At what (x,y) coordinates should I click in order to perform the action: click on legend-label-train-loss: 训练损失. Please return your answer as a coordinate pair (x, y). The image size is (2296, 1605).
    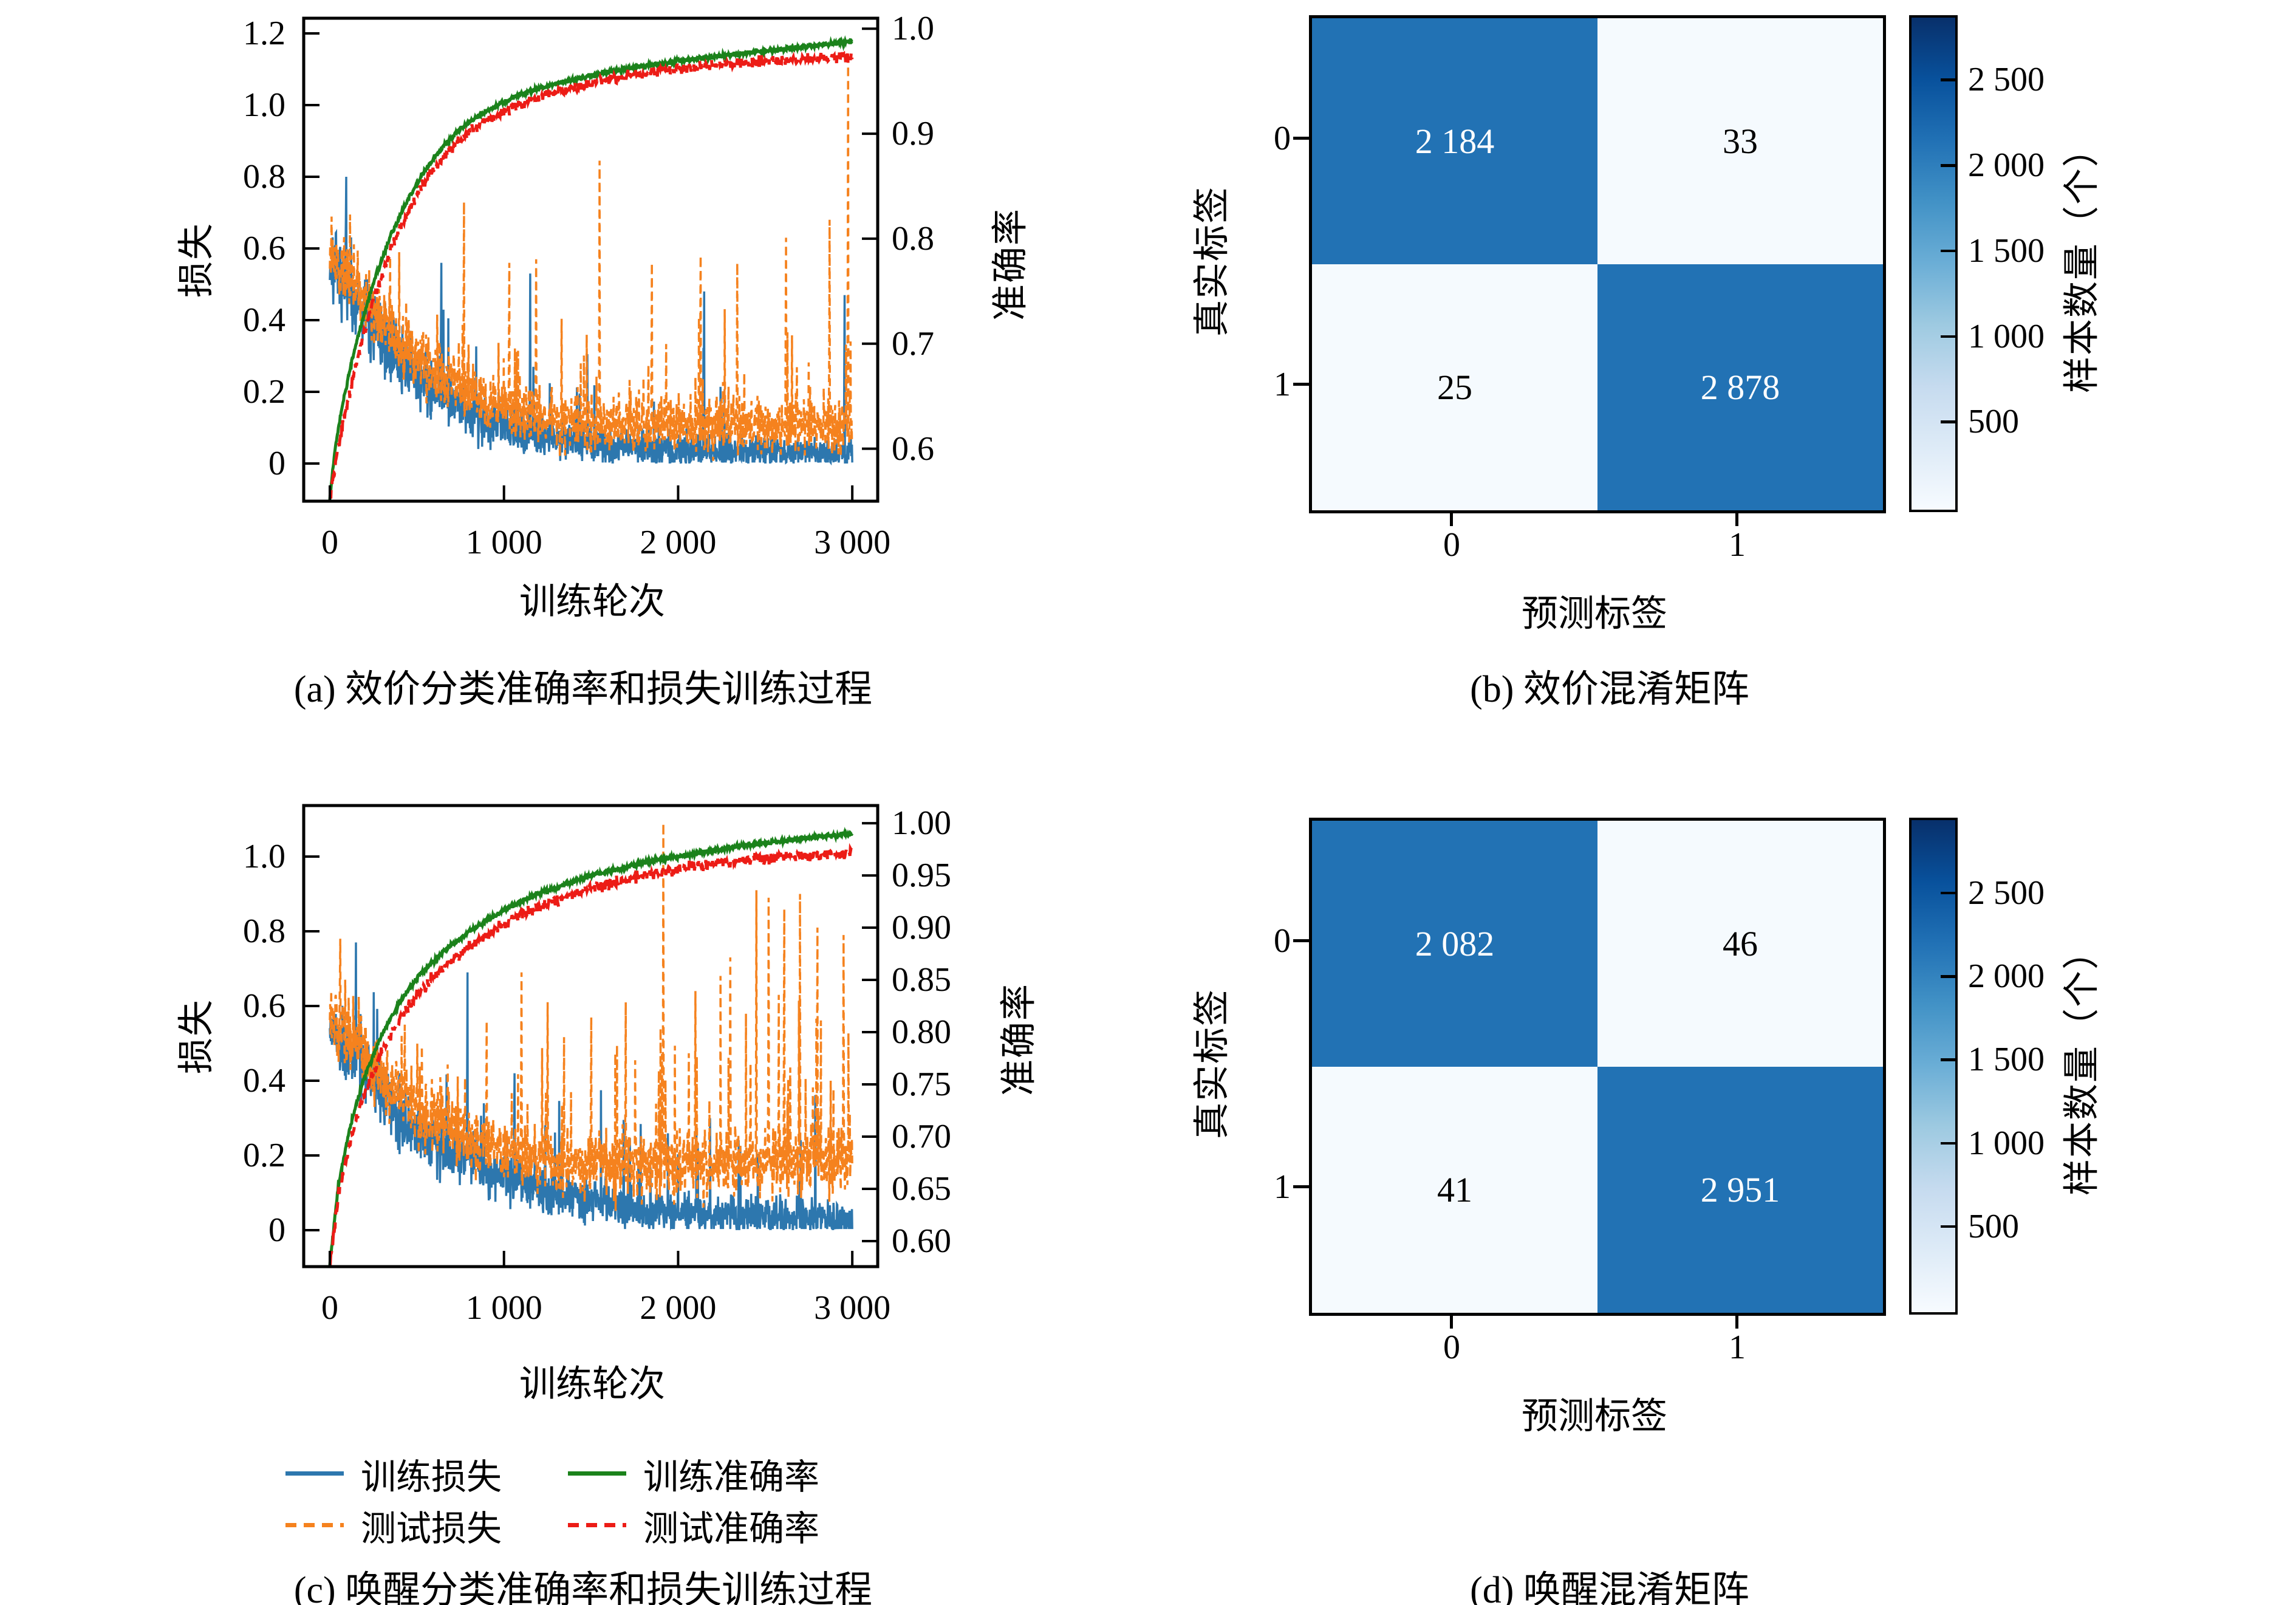
    Looking at the image, I should click on (431, 1477).